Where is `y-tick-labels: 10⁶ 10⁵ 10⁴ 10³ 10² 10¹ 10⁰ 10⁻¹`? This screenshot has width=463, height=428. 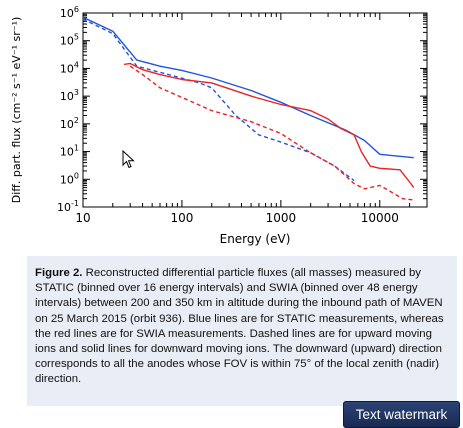 y-tick-labels: 10⁶ 10⁵ 10⁴ 10³ 10² 10¹ 10⁰ 10⁻¹ is located at coordinates (68, 109).